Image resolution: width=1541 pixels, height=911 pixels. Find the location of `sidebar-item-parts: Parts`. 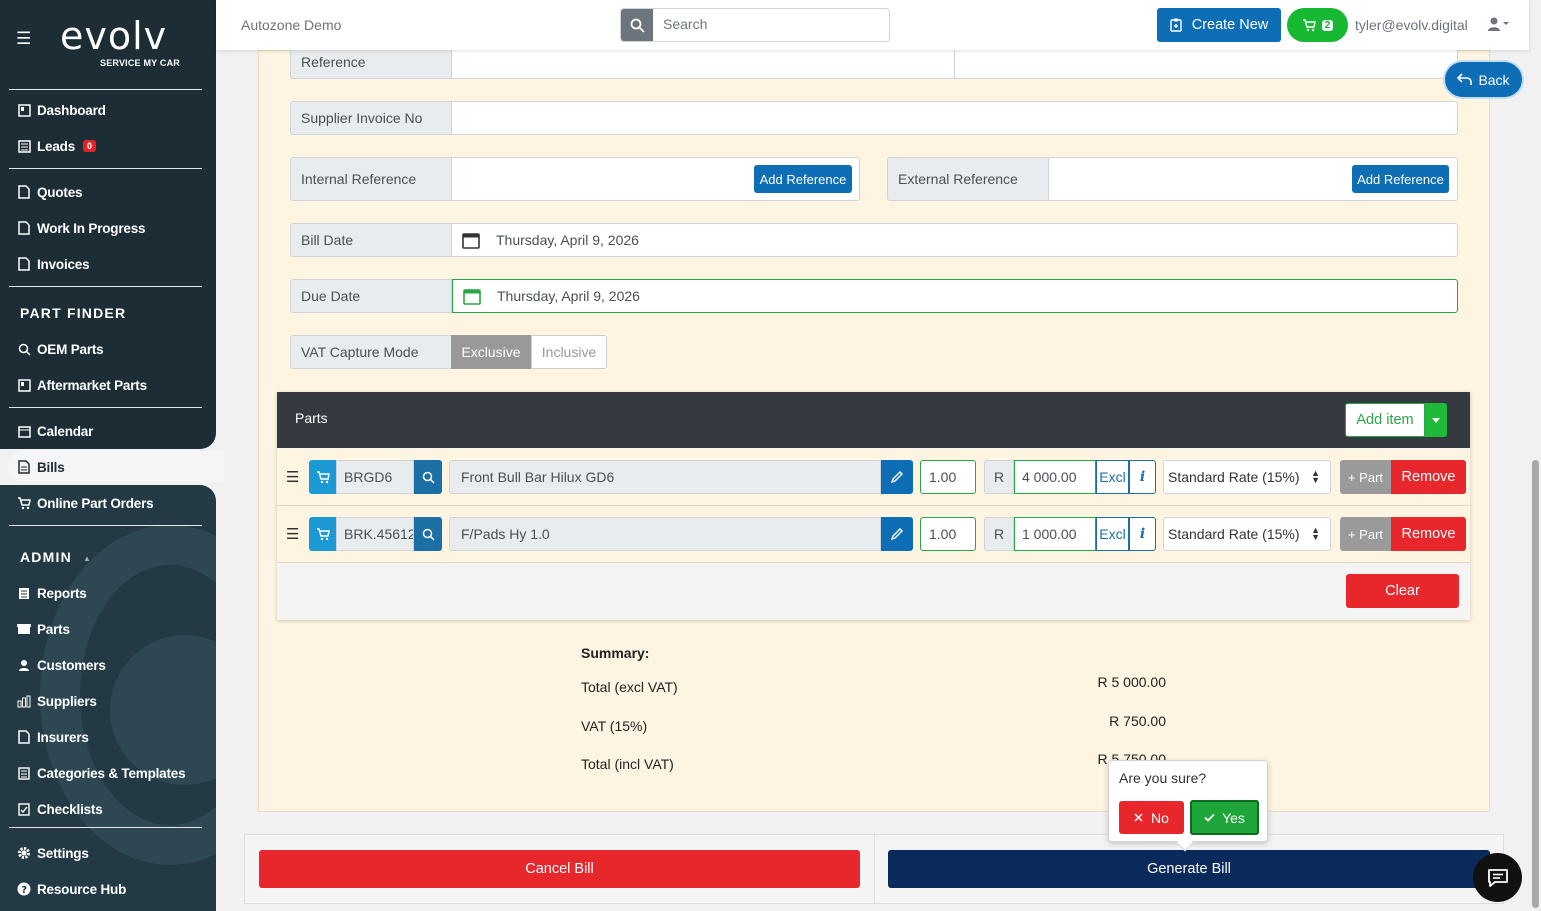

sidebar-item-parts: Parts is located at coordinates (43, 629).